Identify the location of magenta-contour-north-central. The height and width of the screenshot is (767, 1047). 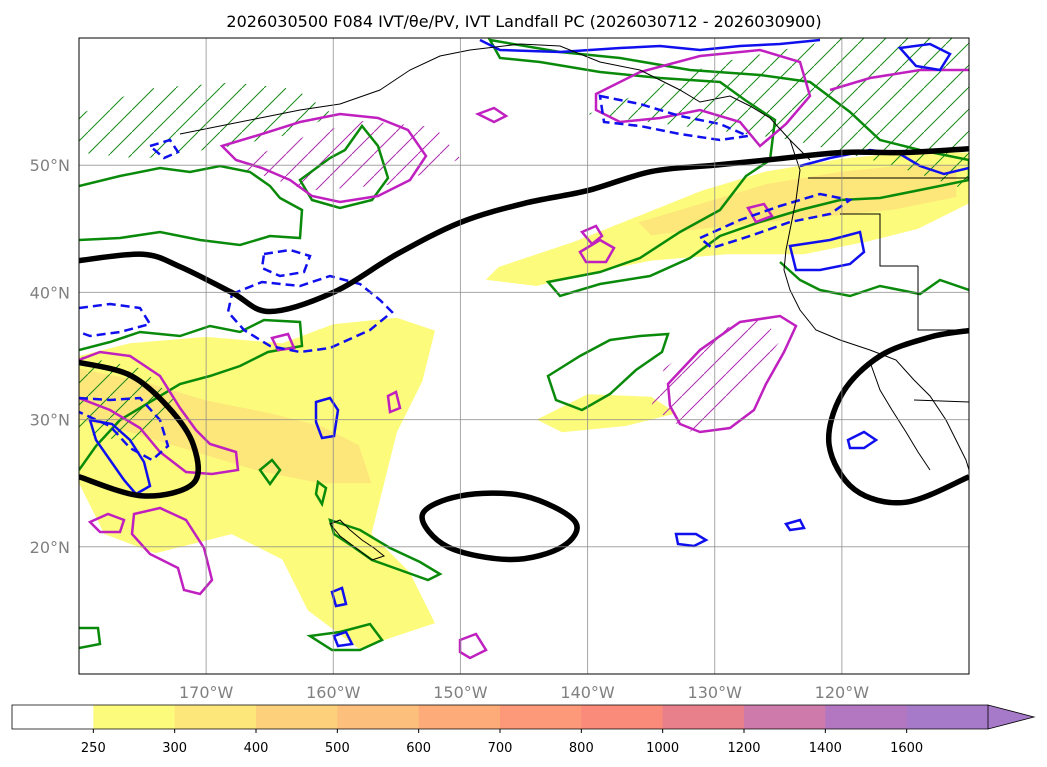
(323, 158).